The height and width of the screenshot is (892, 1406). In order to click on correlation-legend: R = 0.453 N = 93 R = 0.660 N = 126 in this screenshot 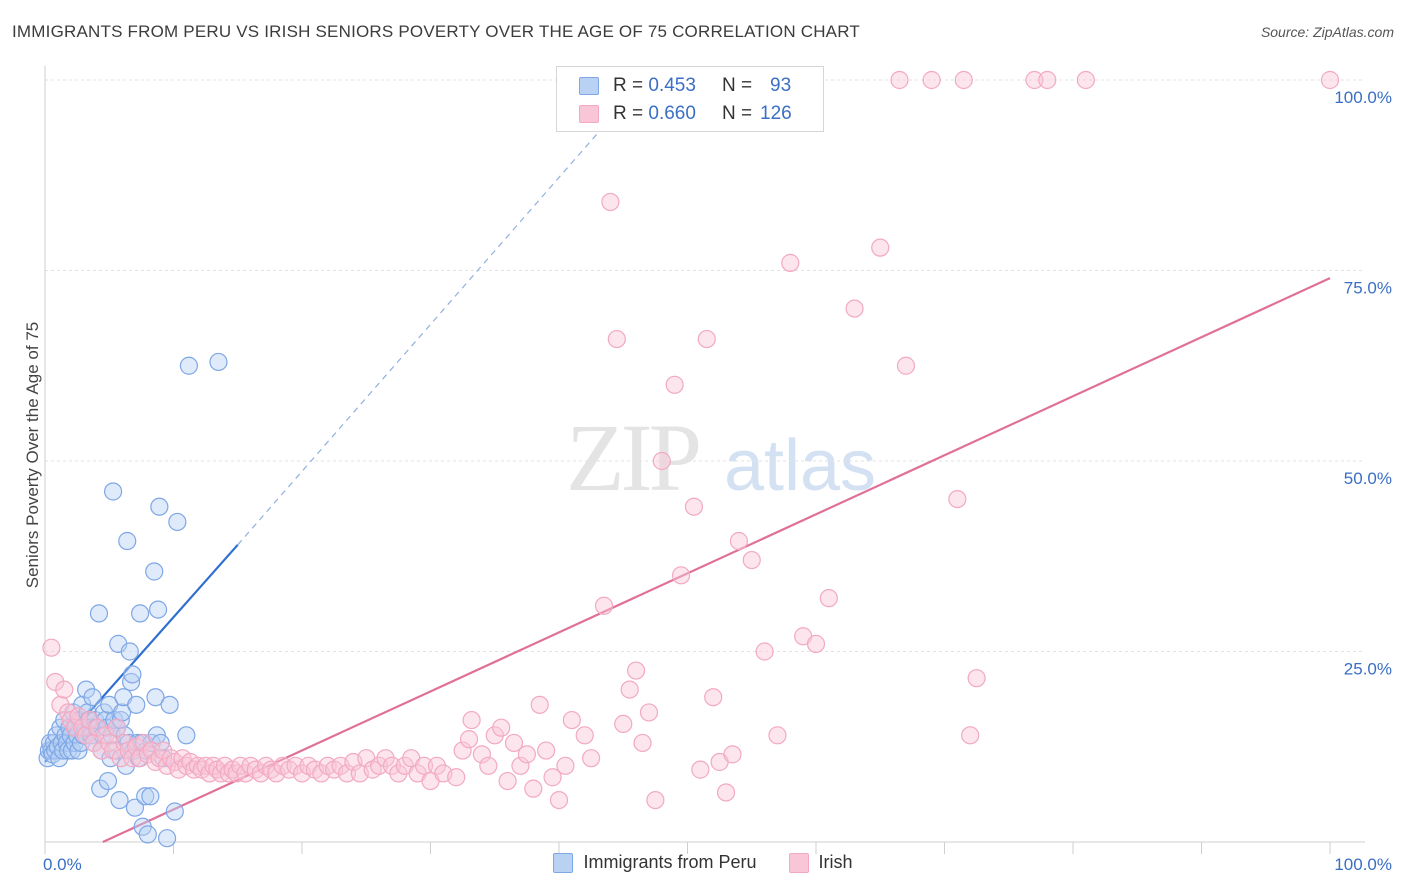, I will do `click(690, 99)`.